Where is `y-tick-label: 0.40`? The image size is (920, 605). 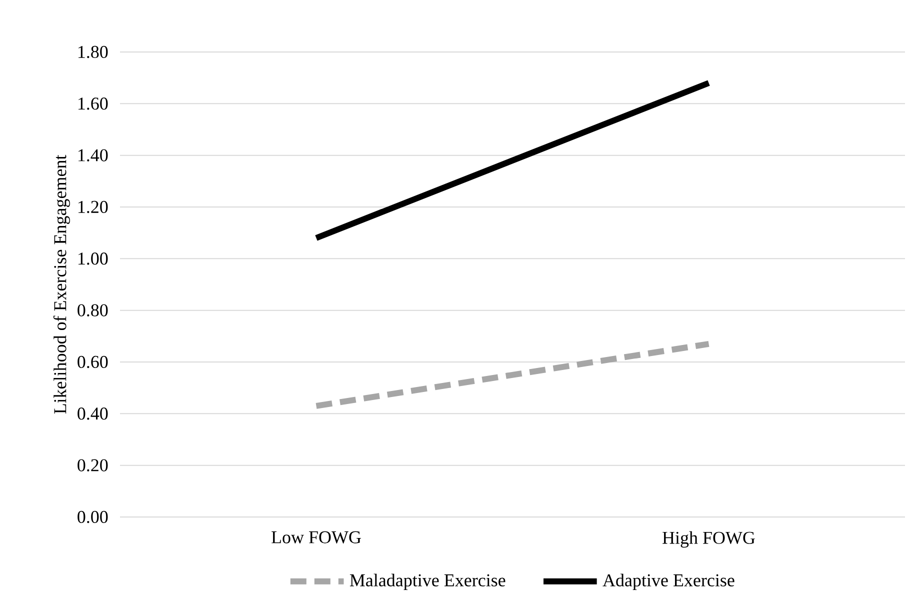
y-tick-label: 0.40 is located at coordinates (93, 414).